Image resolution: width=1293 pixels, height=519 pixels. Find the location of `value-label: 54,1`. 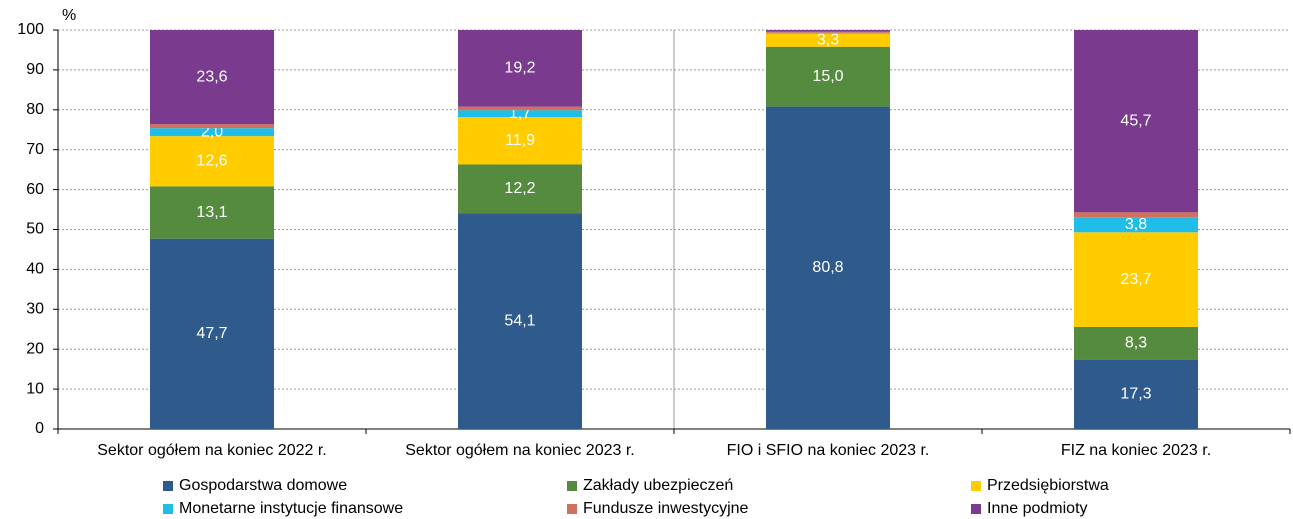

value-label: 54,1 is located at coordinates (519, 320).